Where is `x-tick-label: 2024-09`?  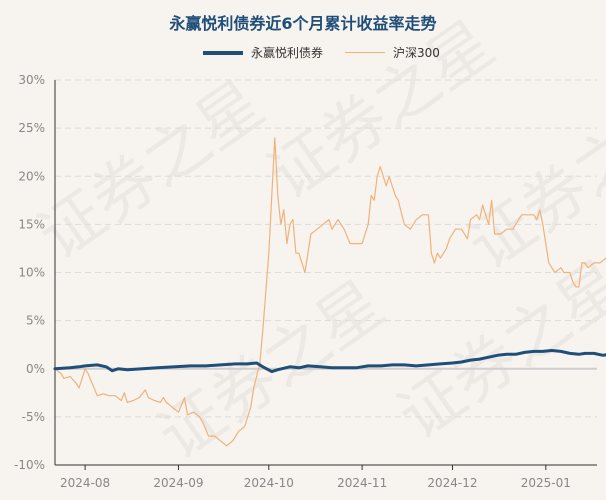 x-tick-label: 2024-09 is located at coordinates (178, 483).